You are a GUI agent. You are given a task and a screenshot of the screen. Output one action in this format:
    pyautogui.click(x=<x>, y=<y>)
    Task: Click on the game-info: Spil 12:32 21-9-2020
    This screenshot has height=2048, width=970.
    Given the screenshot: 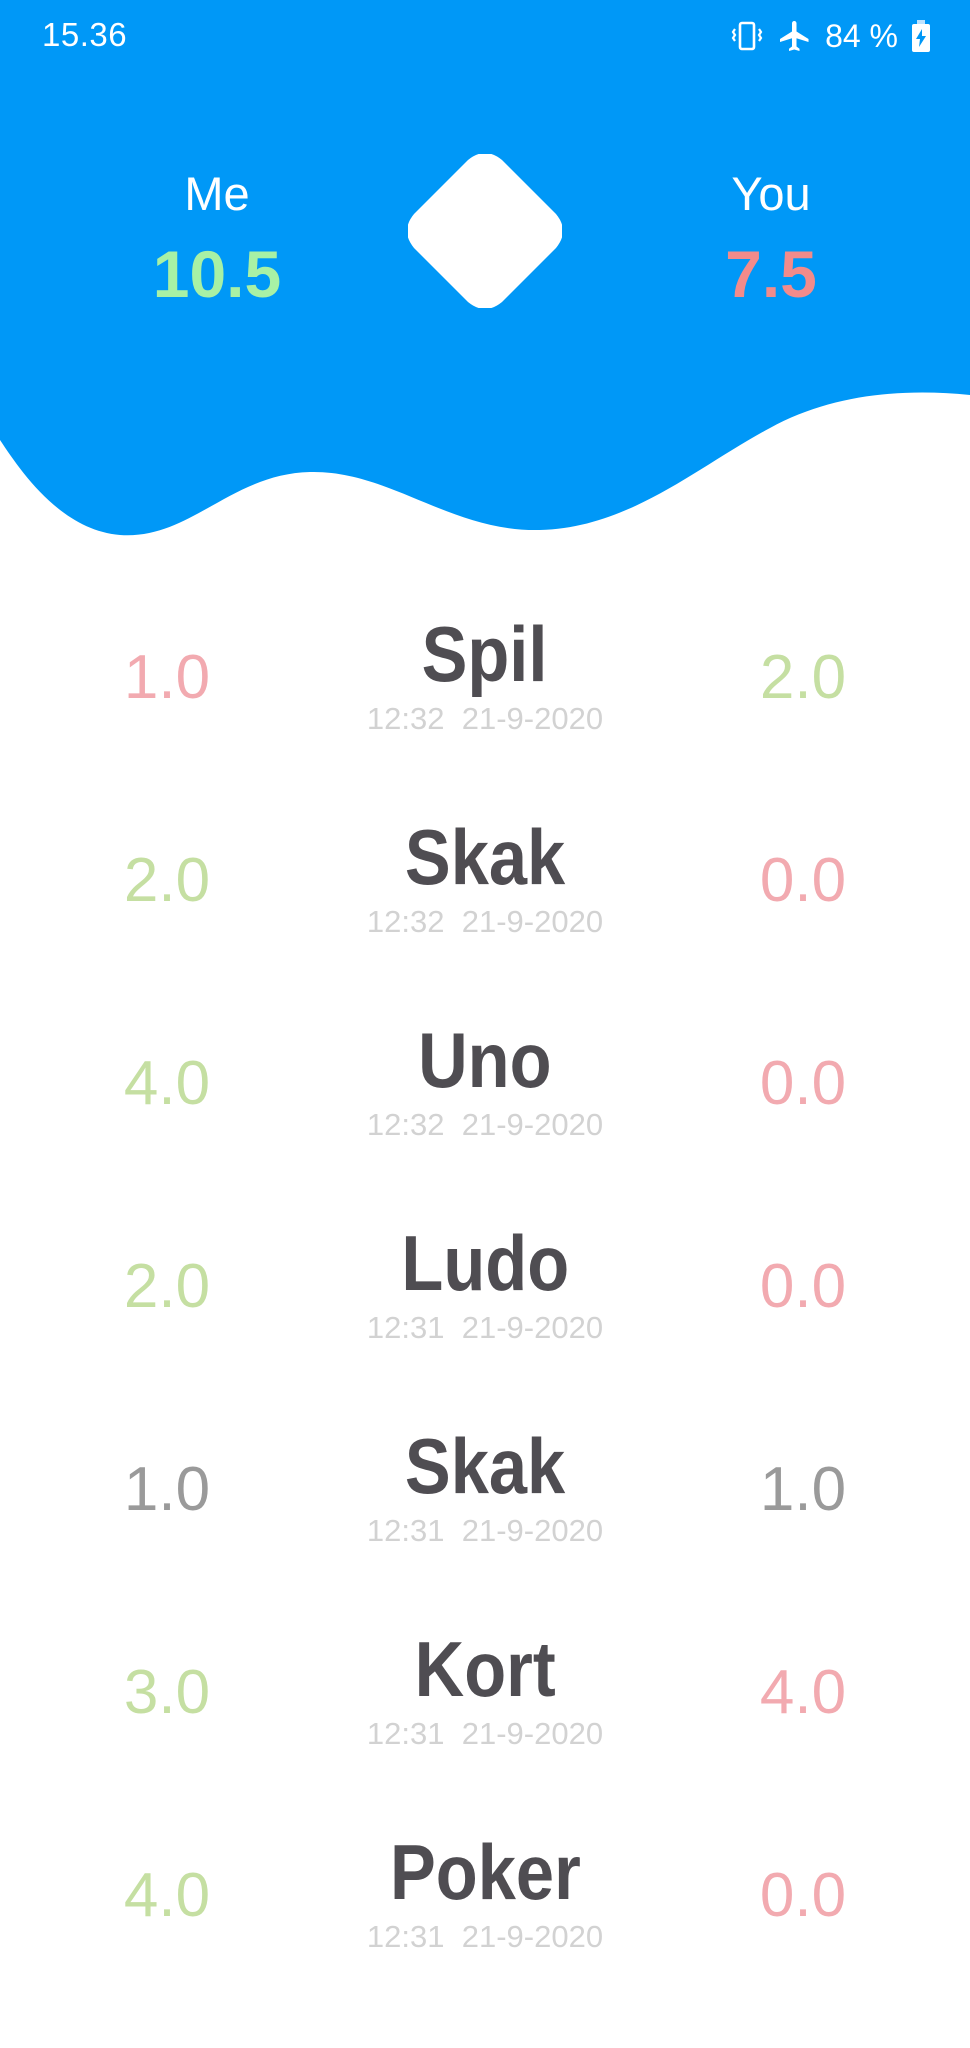 What is the action you would take?
    pyautogui.click(x=485, y=674)
    